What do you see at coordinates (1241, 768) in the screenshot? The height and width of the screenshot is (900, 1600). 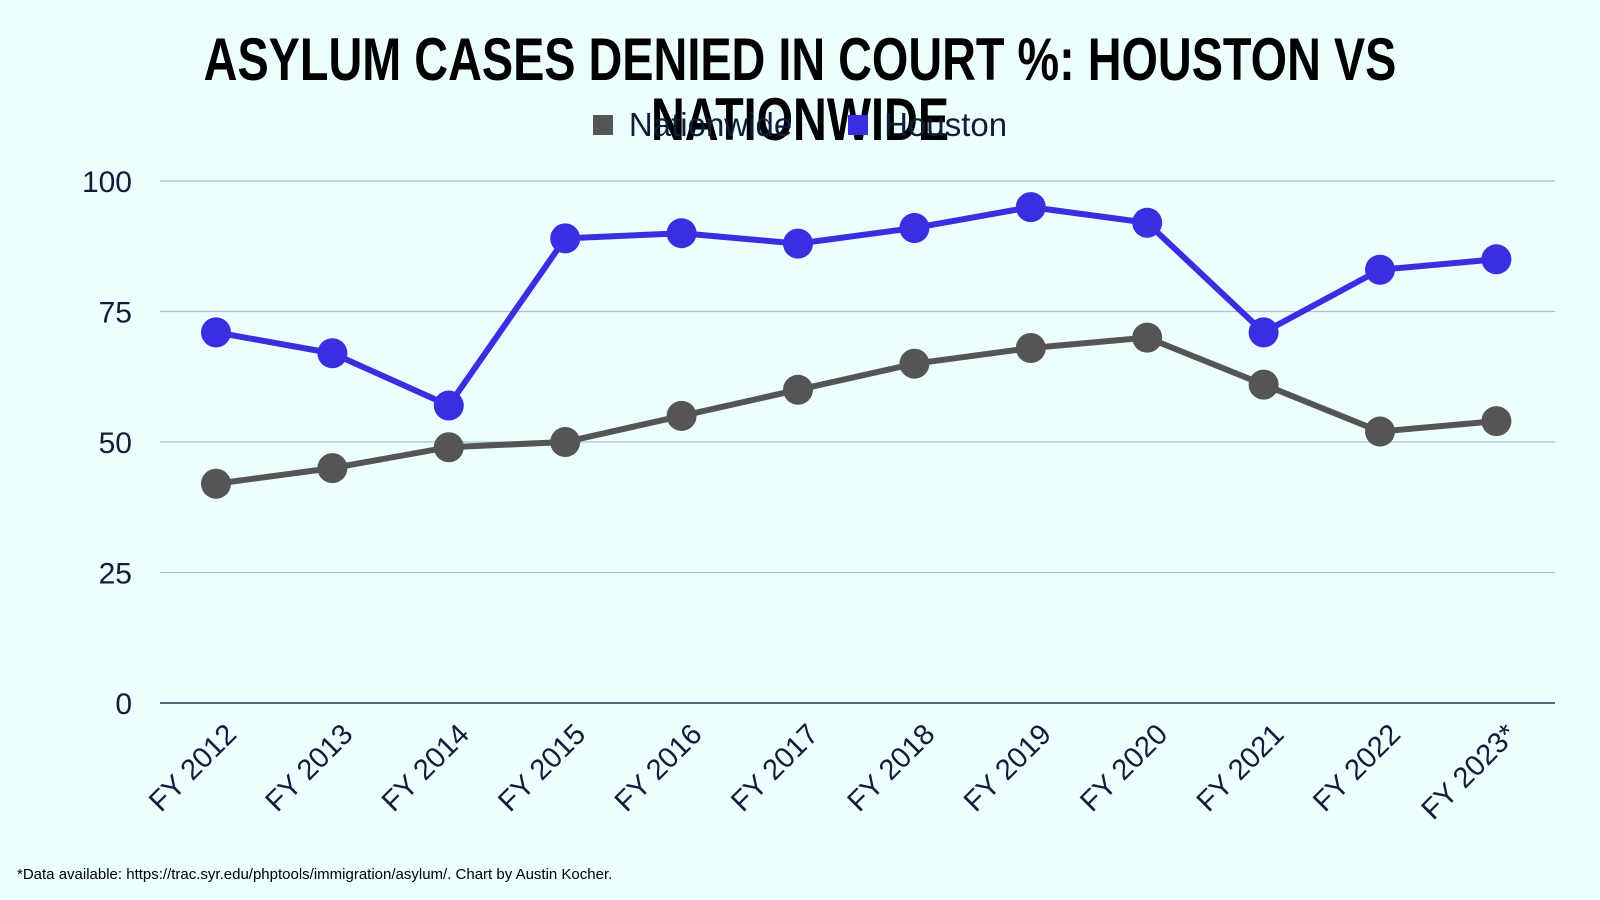 I see `x-tick-label: FY 2021` at bounding box center [1241, 768].